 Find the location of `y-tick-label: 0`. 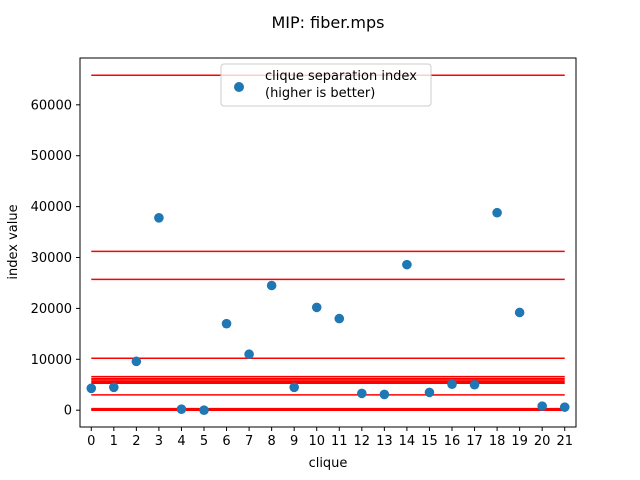

y-tick-label: 0 is located at coordinates (68, 411).